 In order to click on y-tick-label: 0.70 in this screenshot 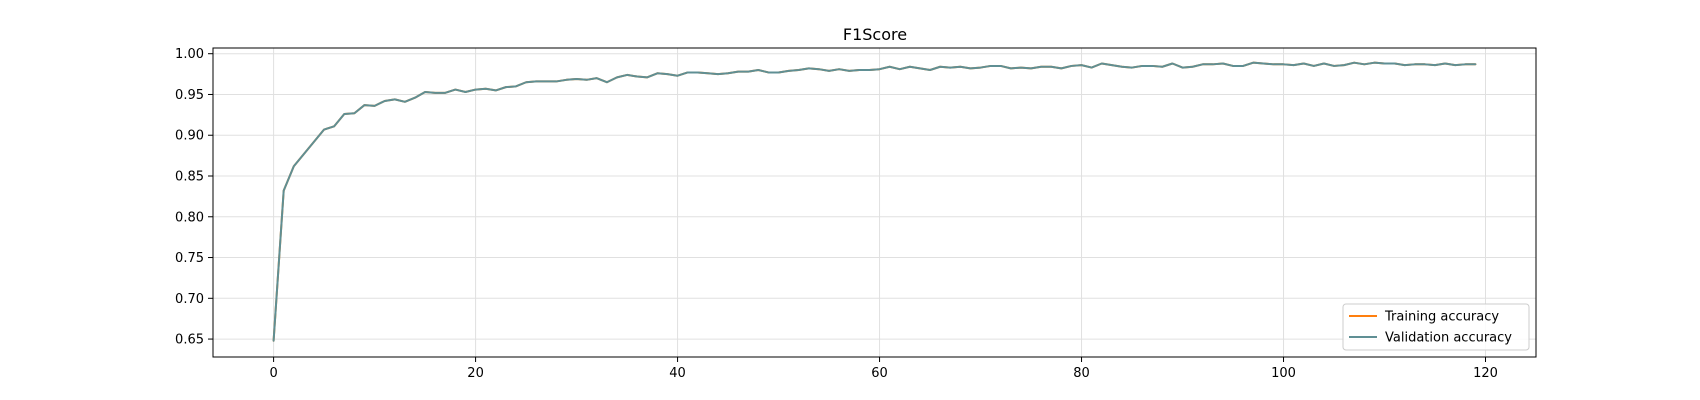, I will do `click(189, 299)`.